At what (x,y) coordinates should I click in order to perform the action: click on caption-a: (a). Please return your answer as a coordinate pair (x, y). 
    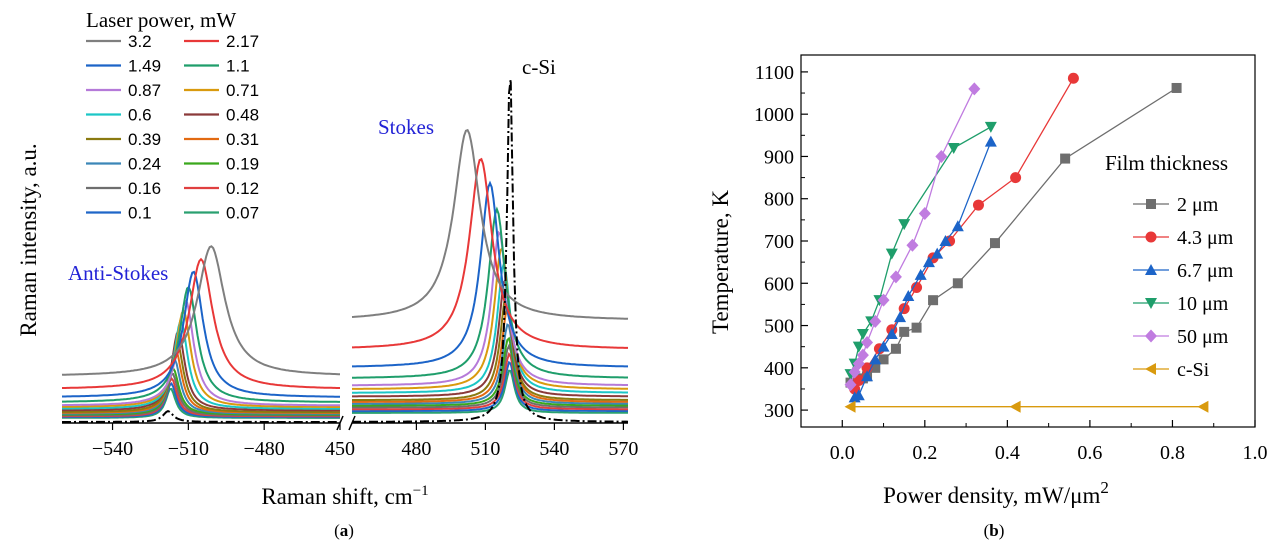
    Looking at the image, I should click on (344, 530).